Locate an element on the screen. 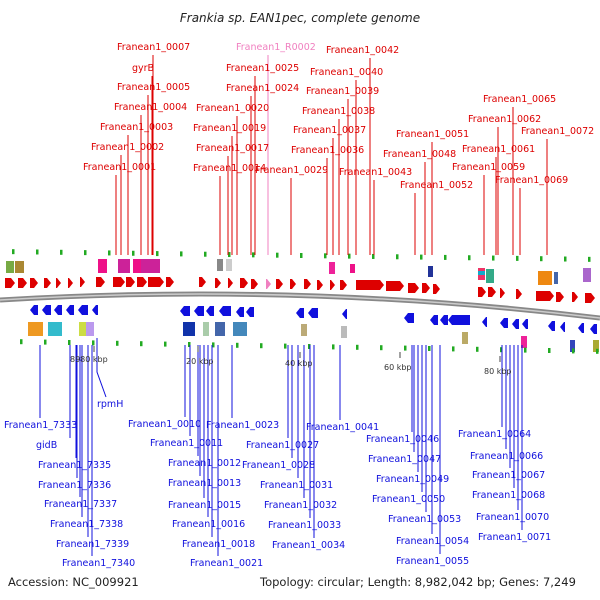 Image resolution: width=600 pixels, height=600 pixels. gene-label-reverse: Franean1_0021 is located at coordinates (226, 563).